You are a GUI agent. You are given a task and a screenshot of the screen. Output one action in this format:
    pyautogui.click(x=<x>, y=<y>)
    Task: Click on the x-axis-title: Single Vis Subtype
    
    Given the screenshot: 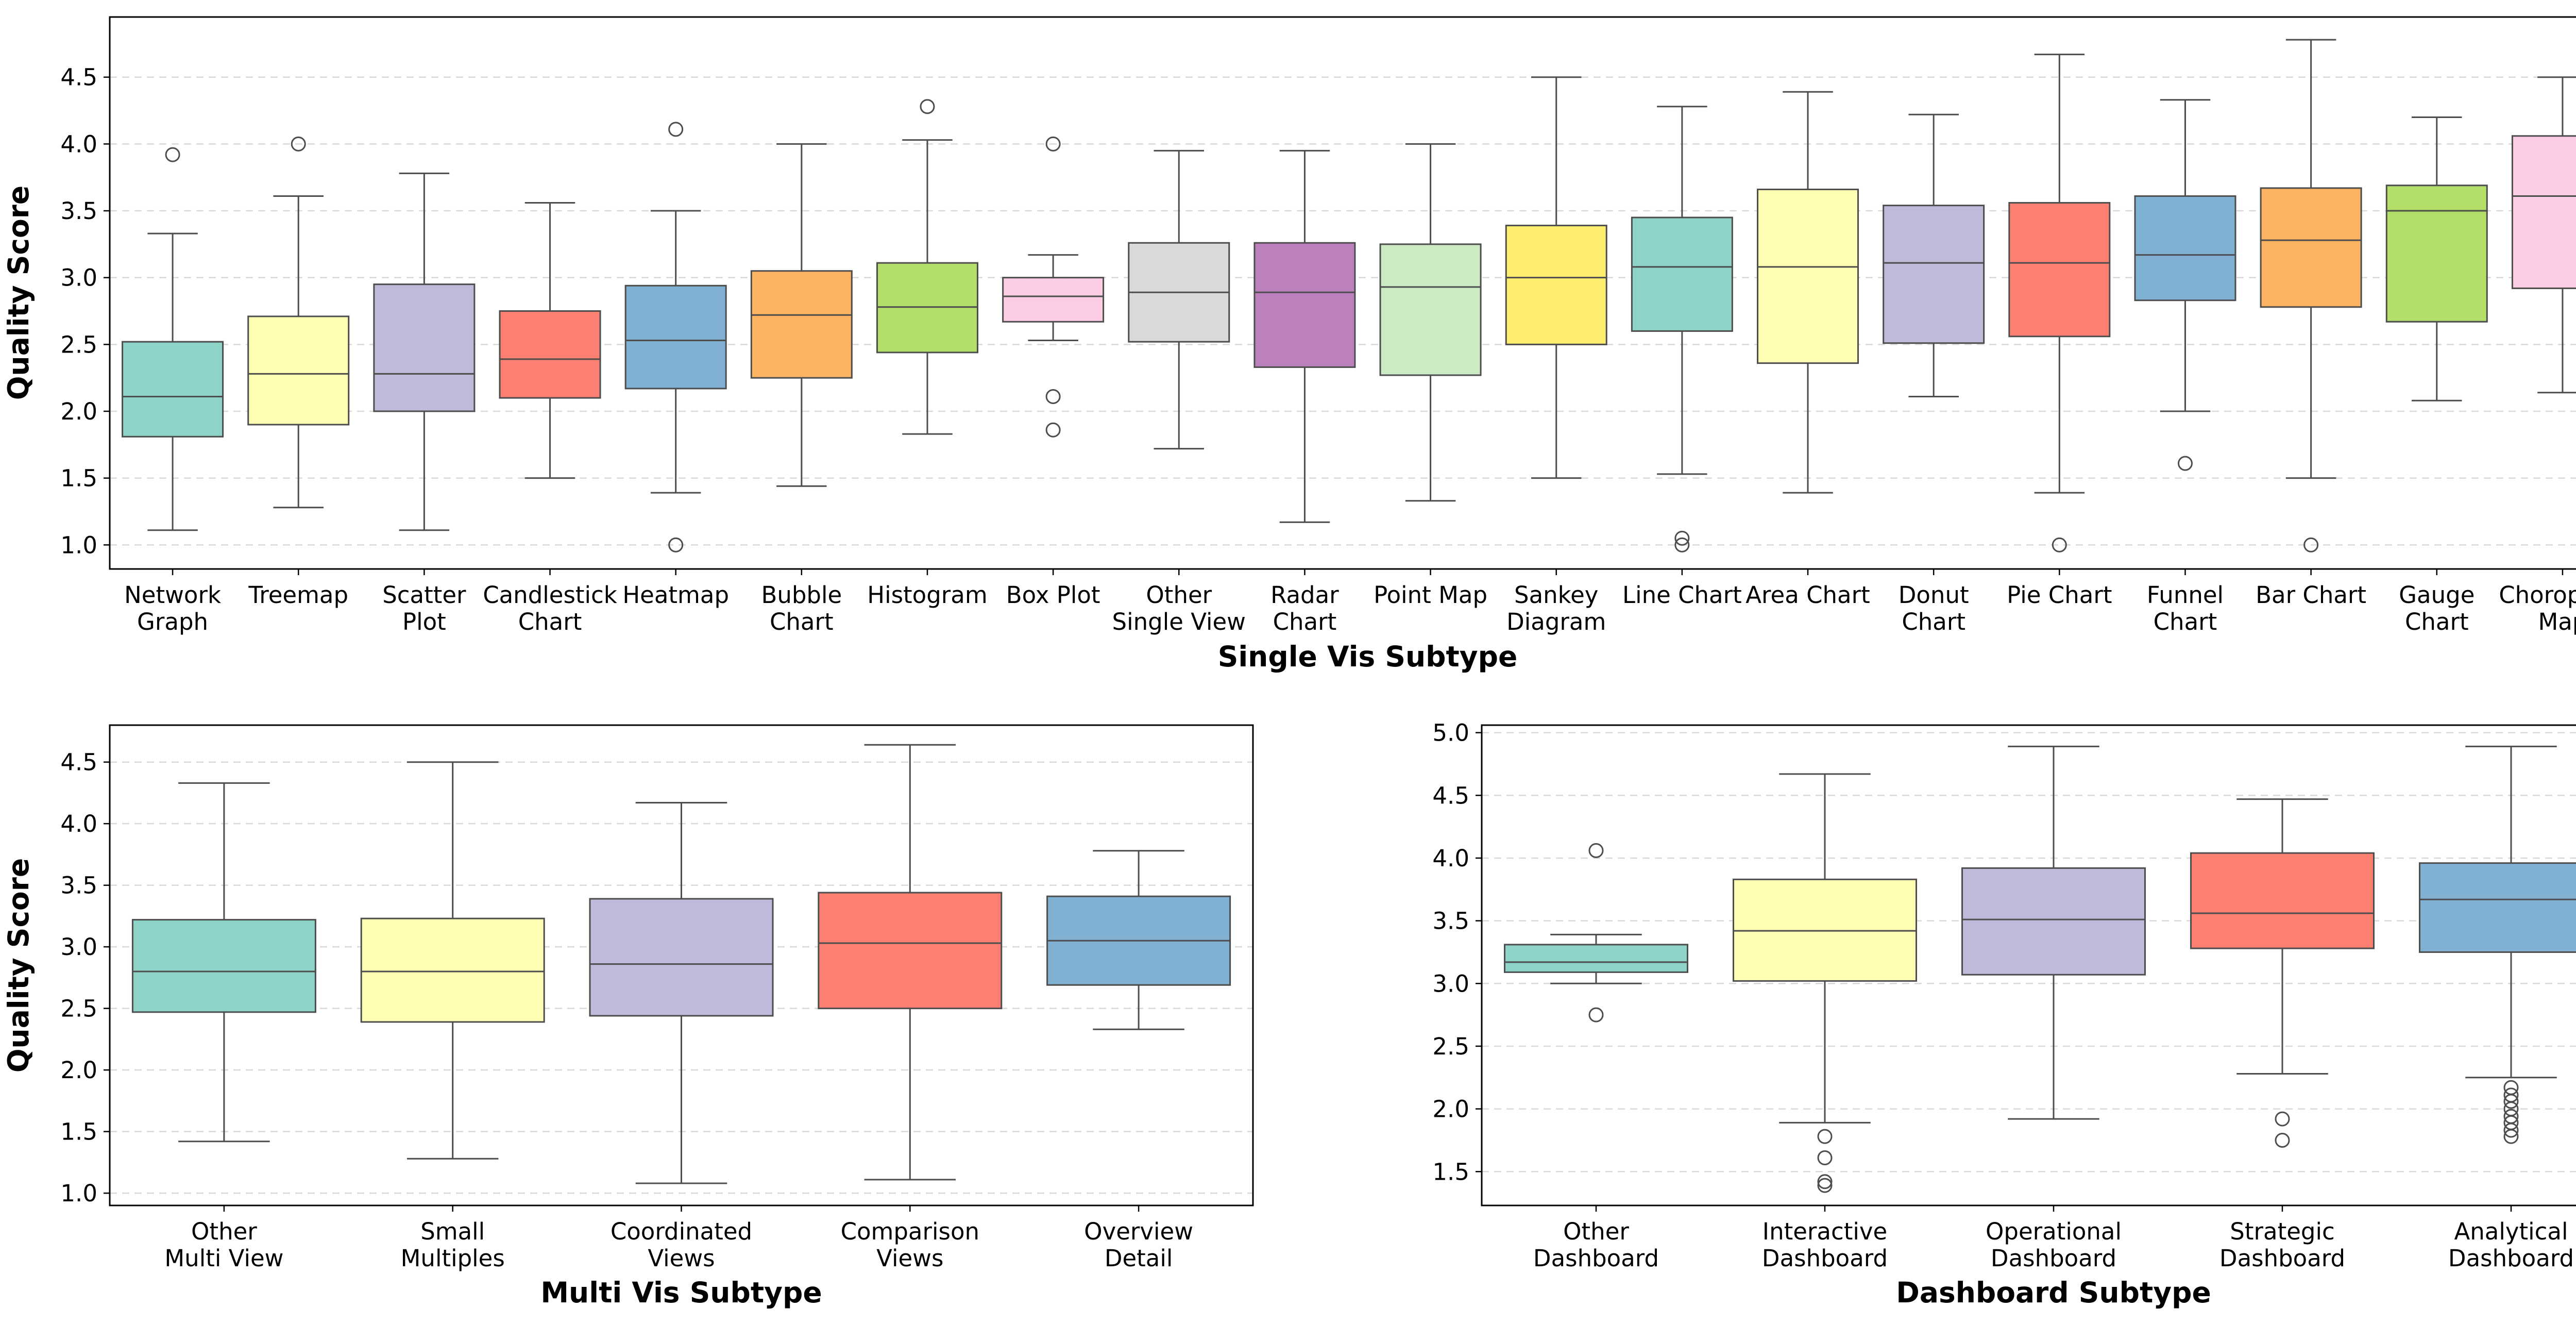 What is the action you would take?
    pyautogui.click(x=1368, y=656)
    